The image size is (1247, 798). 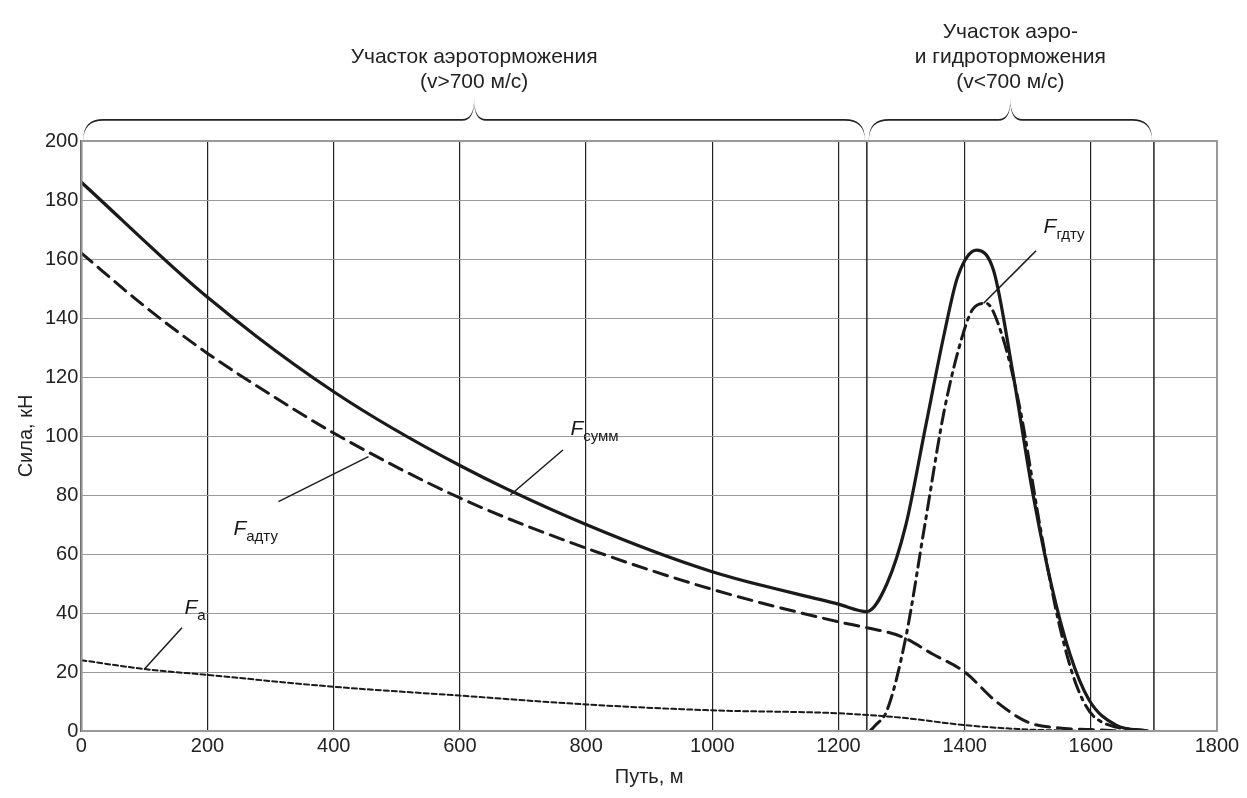 What do you see at coordinates (61, 375) in the screenshot?
I see `y-tick-label: 120` at bounding box center [61, 375].